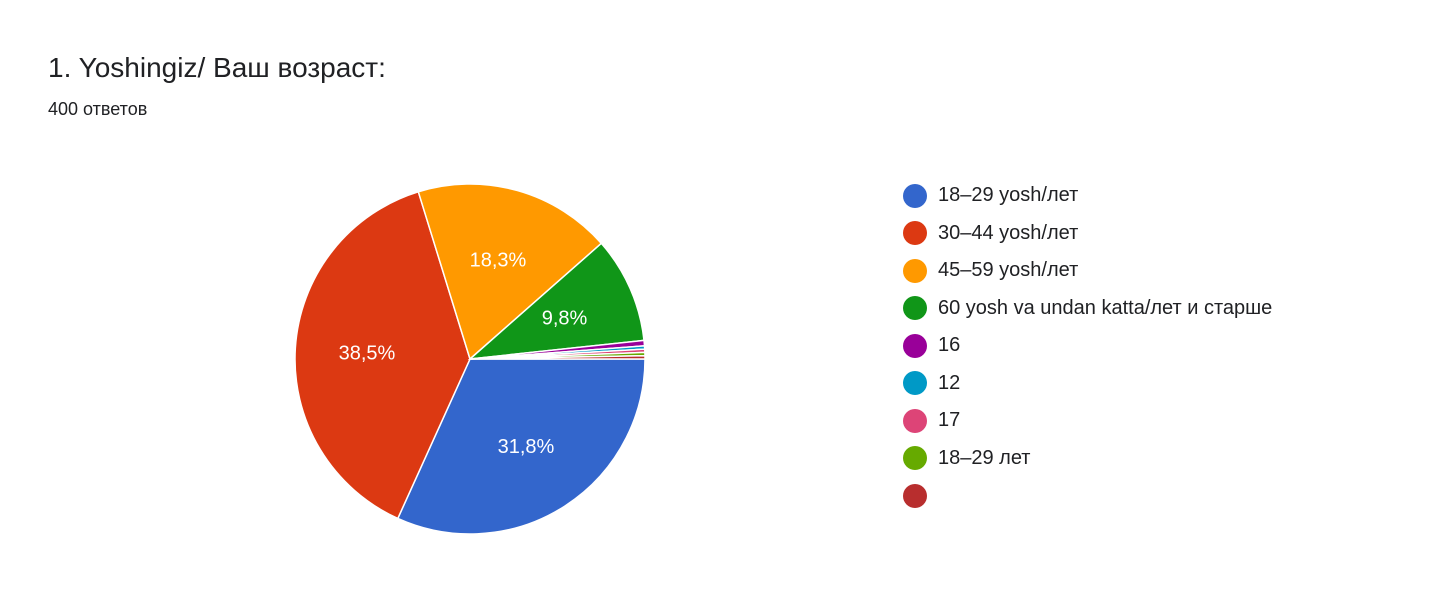 Image resolution: width=1429 pixels, height=601 pixels. I want to click on chart-title: 1. Yoshingiz/ Ваш возраст:, so click(217, 67).